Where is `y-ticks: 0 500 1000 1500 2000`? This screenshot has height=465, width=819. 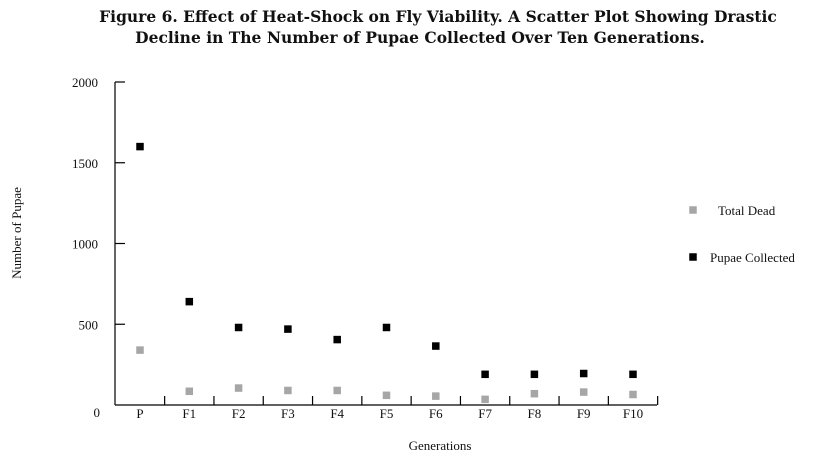 y-ticks: 0 500 1000 1500 2000 is located at coordinates (98, 247).